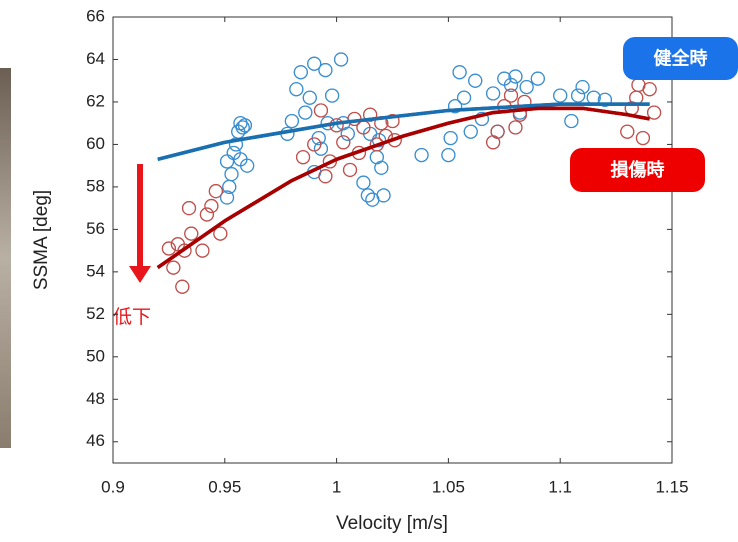  What do you see at coordinates (5, 258) in the screenshot?
I see `photo-fragment` at bounding box center [5, 258].